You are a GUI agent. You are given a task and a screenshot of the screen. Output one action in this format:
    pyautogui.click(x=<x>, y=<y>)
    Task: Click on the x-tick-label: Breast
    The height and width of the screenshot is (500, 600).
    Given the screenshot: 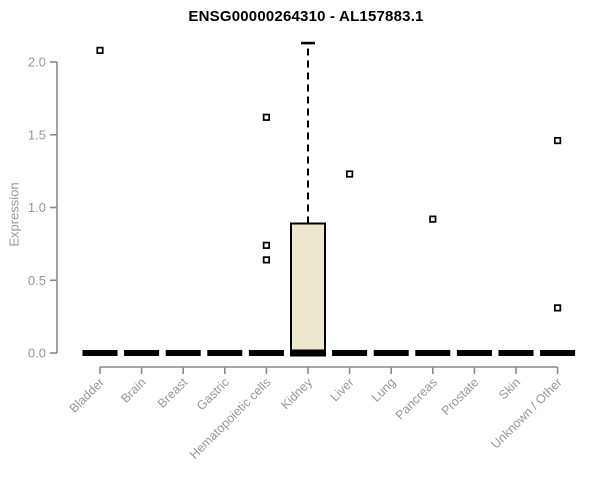 What is the action you would take?
    pyautogui.click(x=173, y=393)
    